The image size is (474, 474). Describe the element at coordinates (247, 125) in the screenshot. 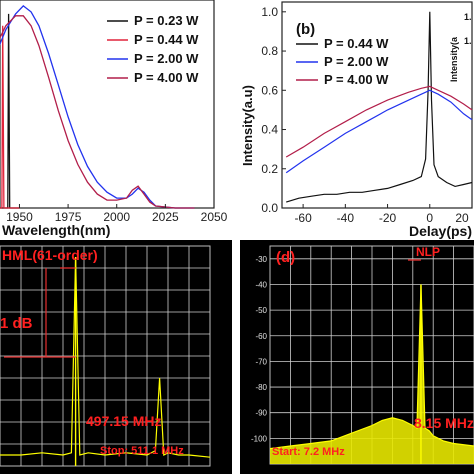

I see `y-axis-label-b: Intensity(a.u)` at that location.